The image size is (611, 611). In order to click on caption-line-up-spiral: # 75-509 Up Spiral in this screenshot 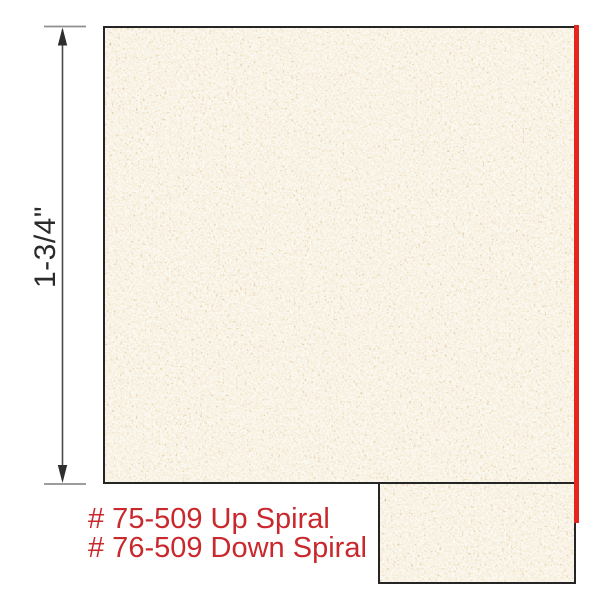, I will do `click(209, 519)`.